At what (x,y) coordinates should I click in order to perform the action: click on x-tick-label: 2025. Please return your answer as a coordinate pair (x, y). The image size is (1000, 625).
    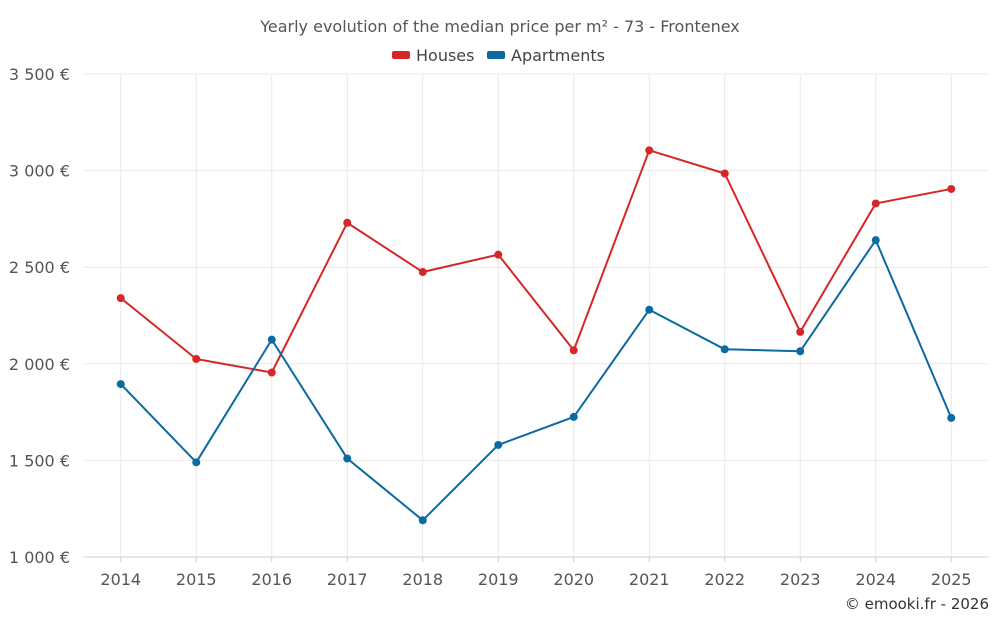
    Looking at the image, I should click on (951, 579).